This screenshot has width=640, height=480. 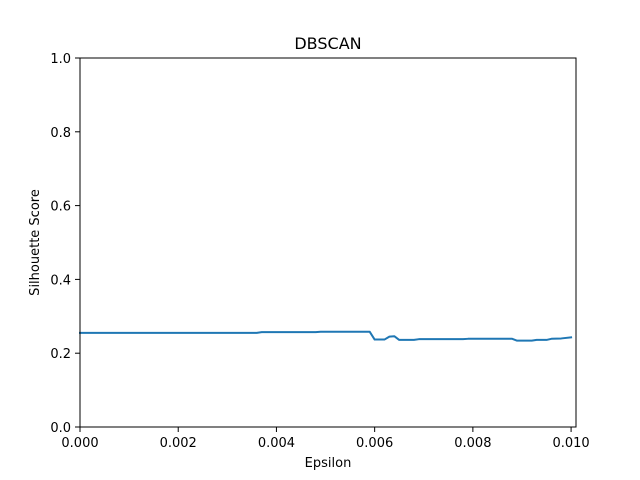 What do you see at coordinates (328, 463) in the screenshot?
I see `x-axis-label: Epsilon` at bounding box center [328, 463].